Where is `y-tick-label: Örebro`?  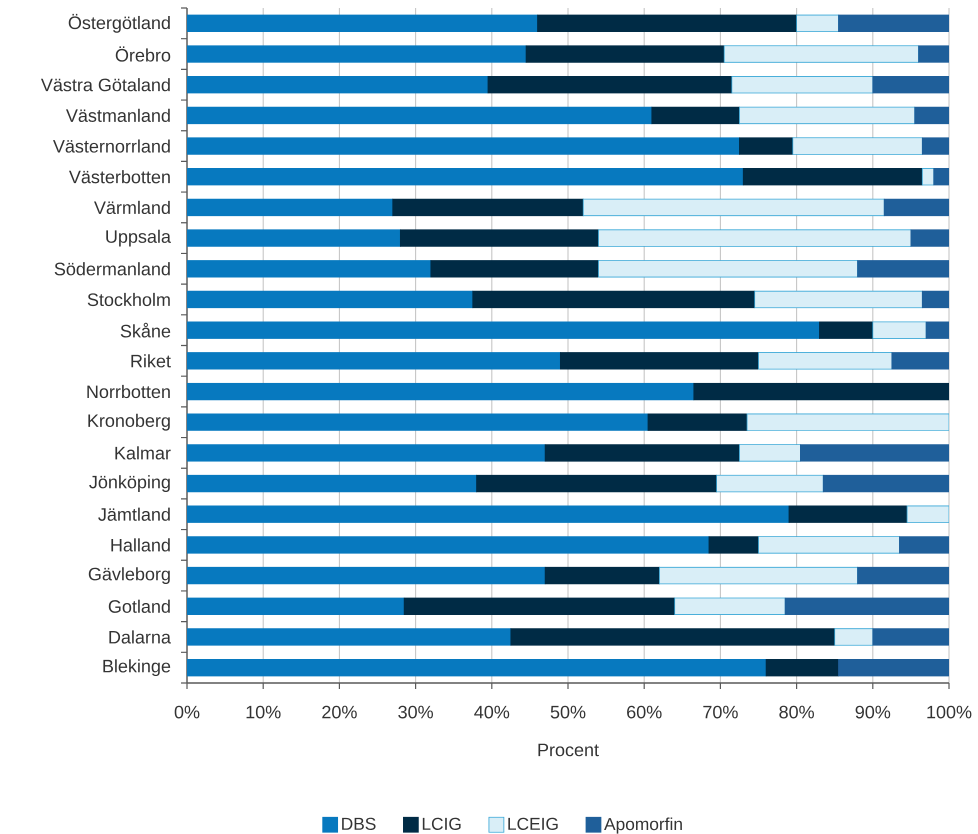
y-tick-label: Örebro is located at coordinates (143, 54).